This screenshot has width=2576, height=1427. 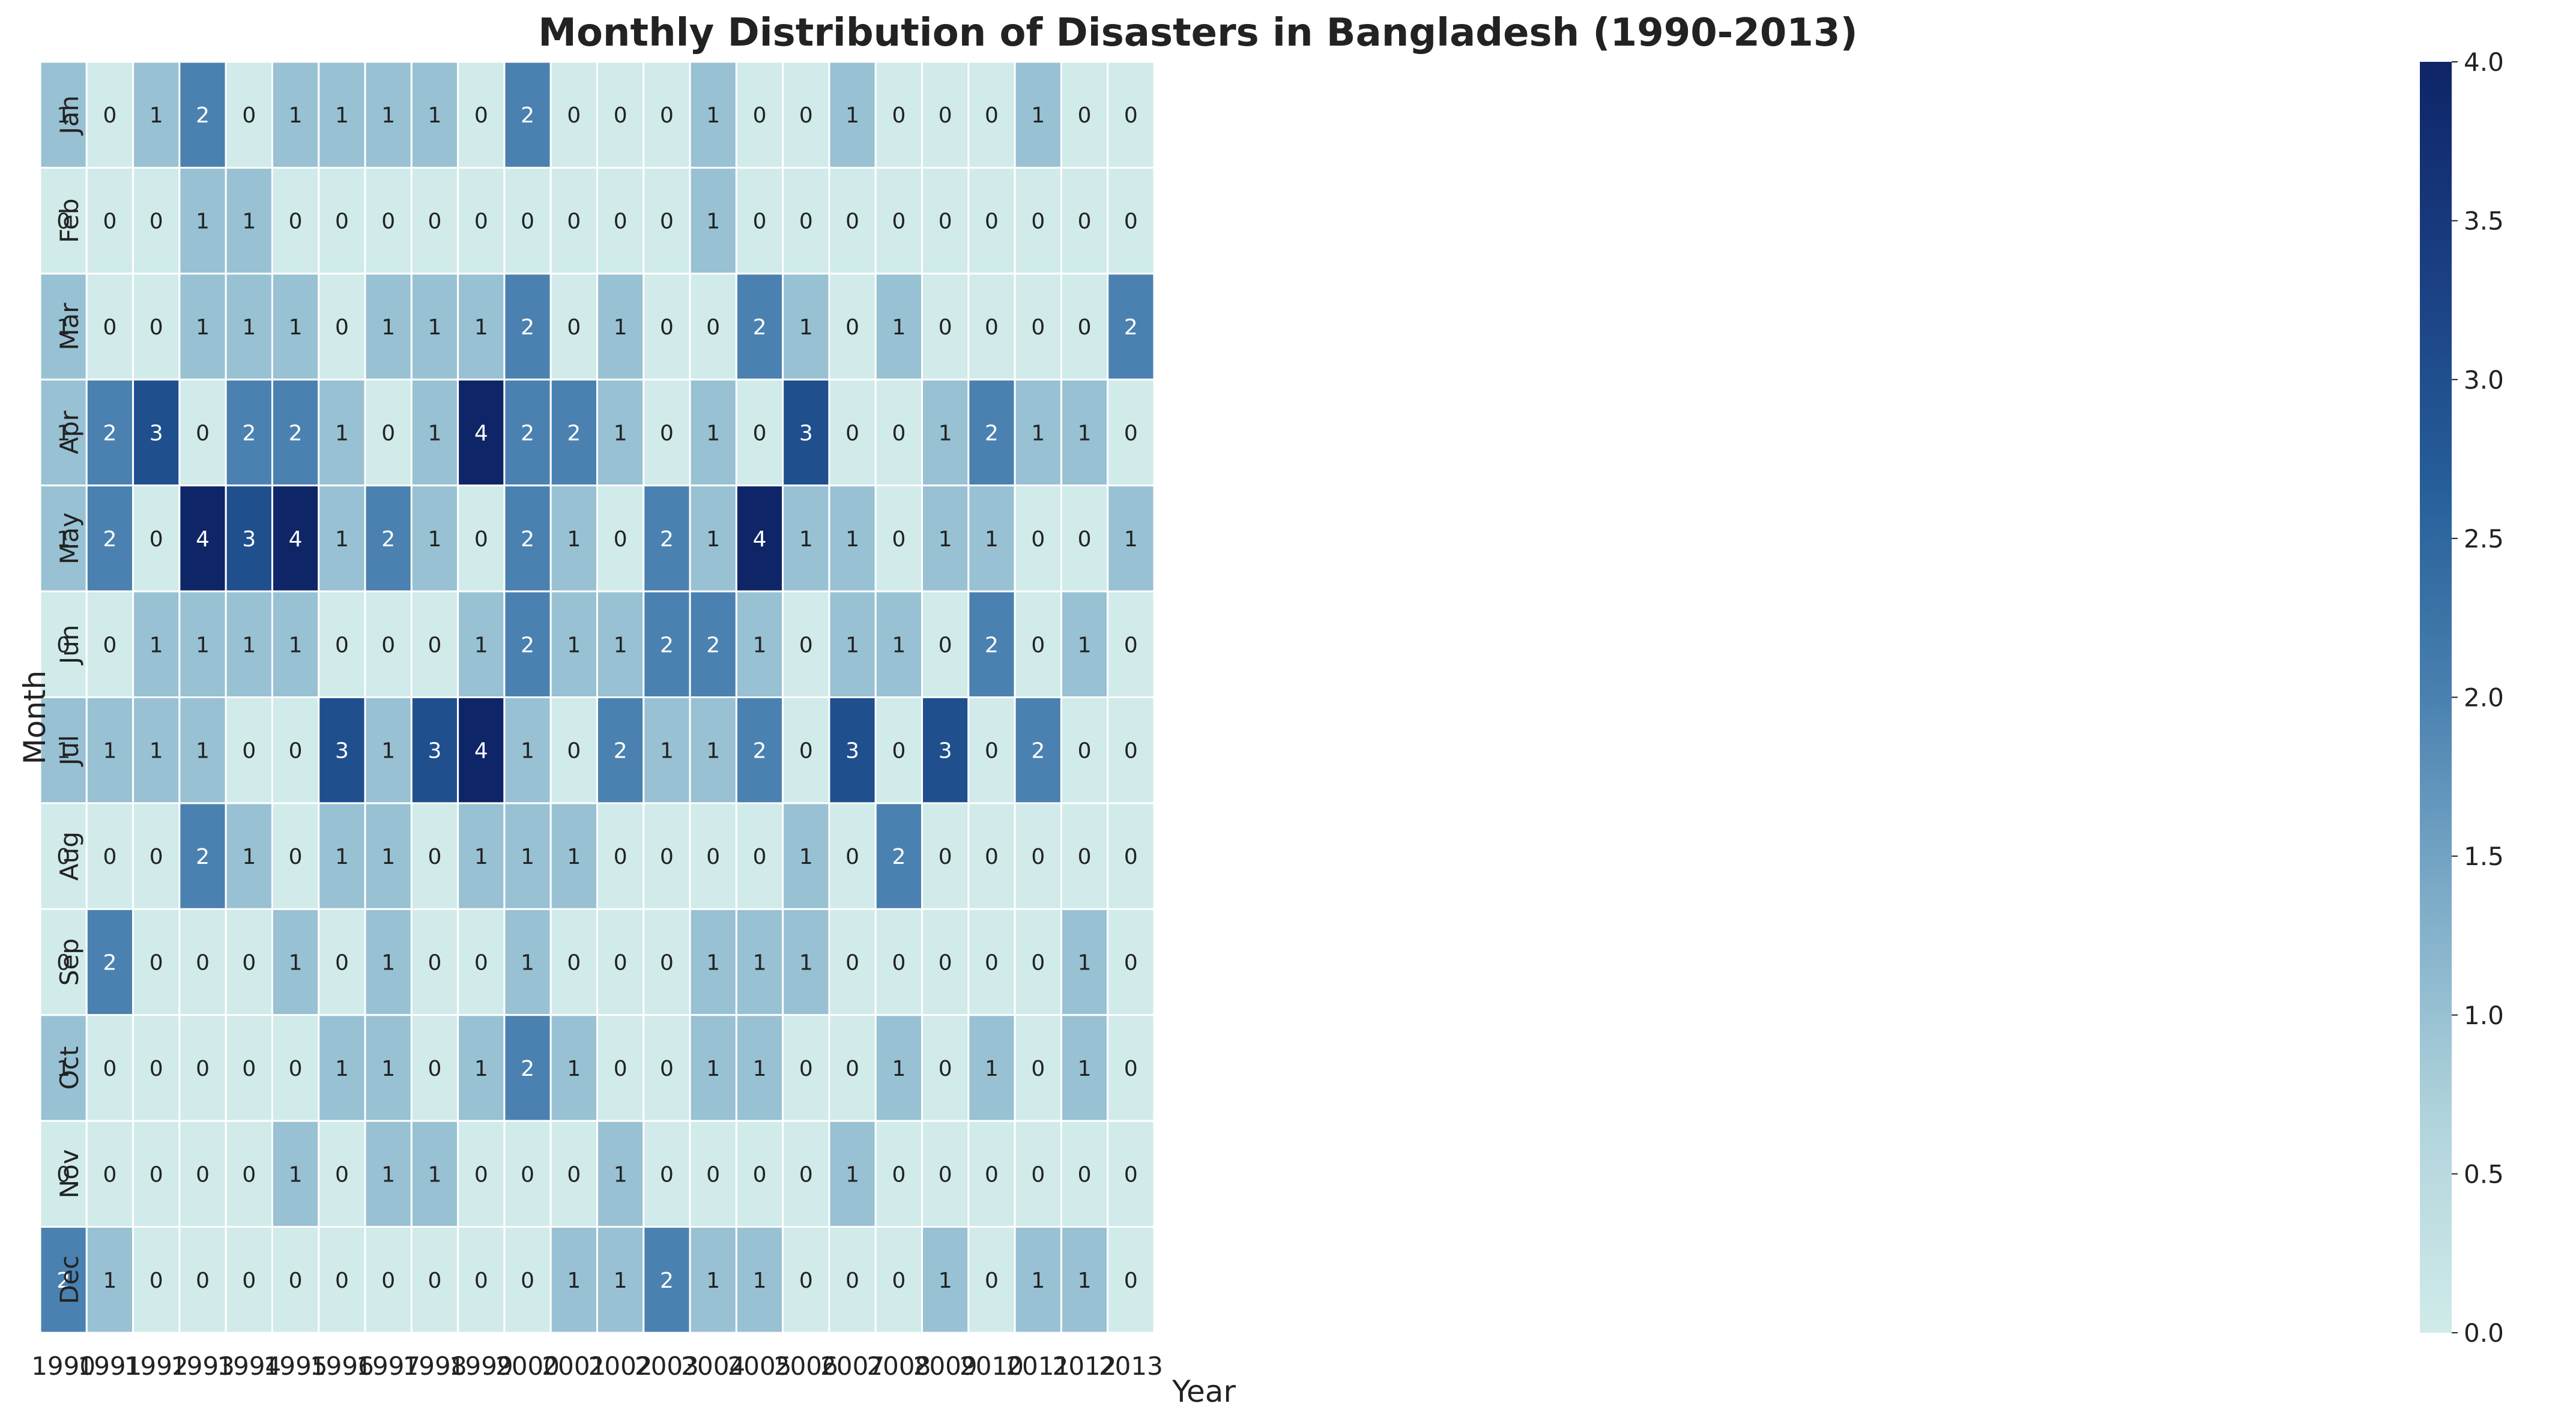 What do you see at coordinates (2436, 697) in the screenshot?
I see `colorbar-gradient` at bounding box center [2436, 697].